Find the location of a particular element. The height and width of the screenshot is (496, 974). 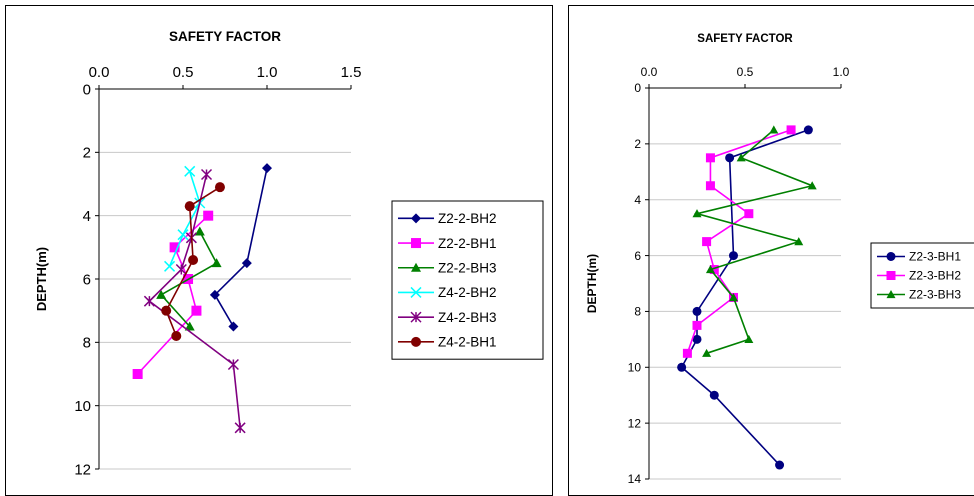

legend-label: Z2-3-BH1 is located at coordinates (935, 257).